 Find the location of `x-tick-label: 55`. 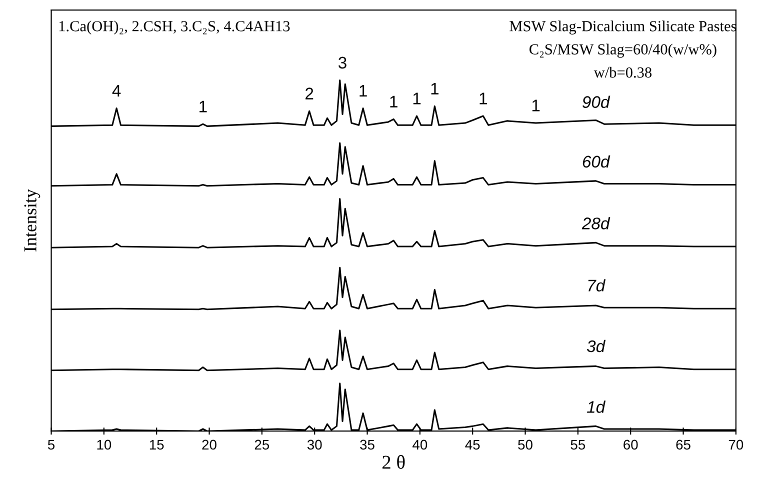

x-tick-label: 55 is located at coordinates (578, 445).